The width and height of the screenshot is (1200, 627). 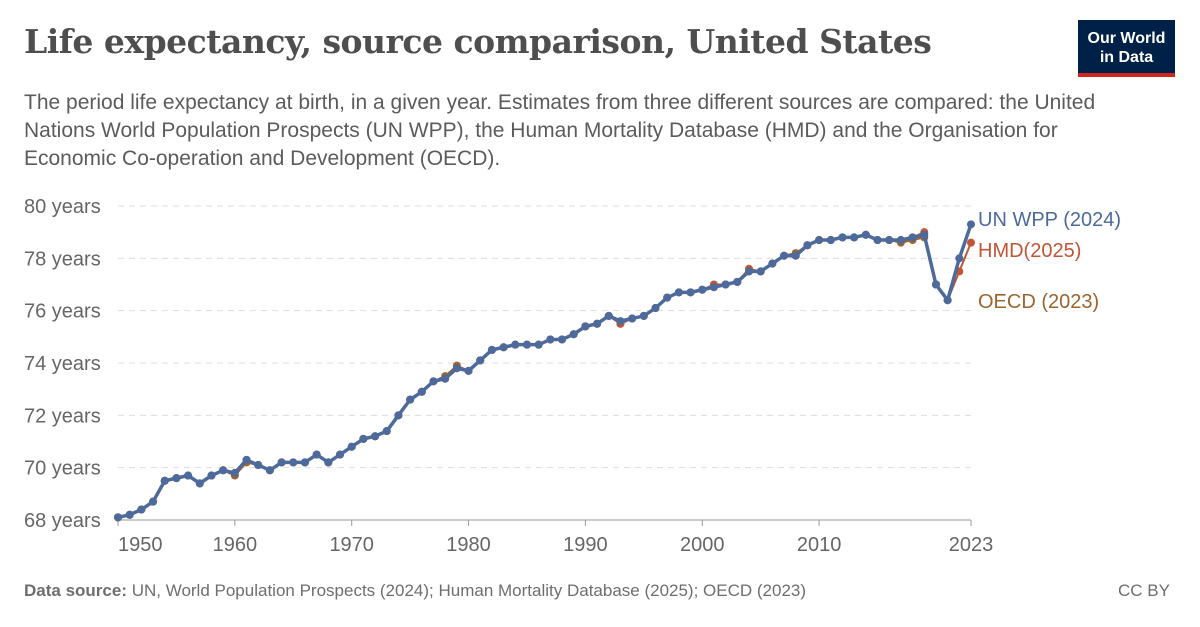 What do you see at coordinates (235, 545) in the screenshot?
I see `x-tick-label: 1960` at bounding box center [235, 545].